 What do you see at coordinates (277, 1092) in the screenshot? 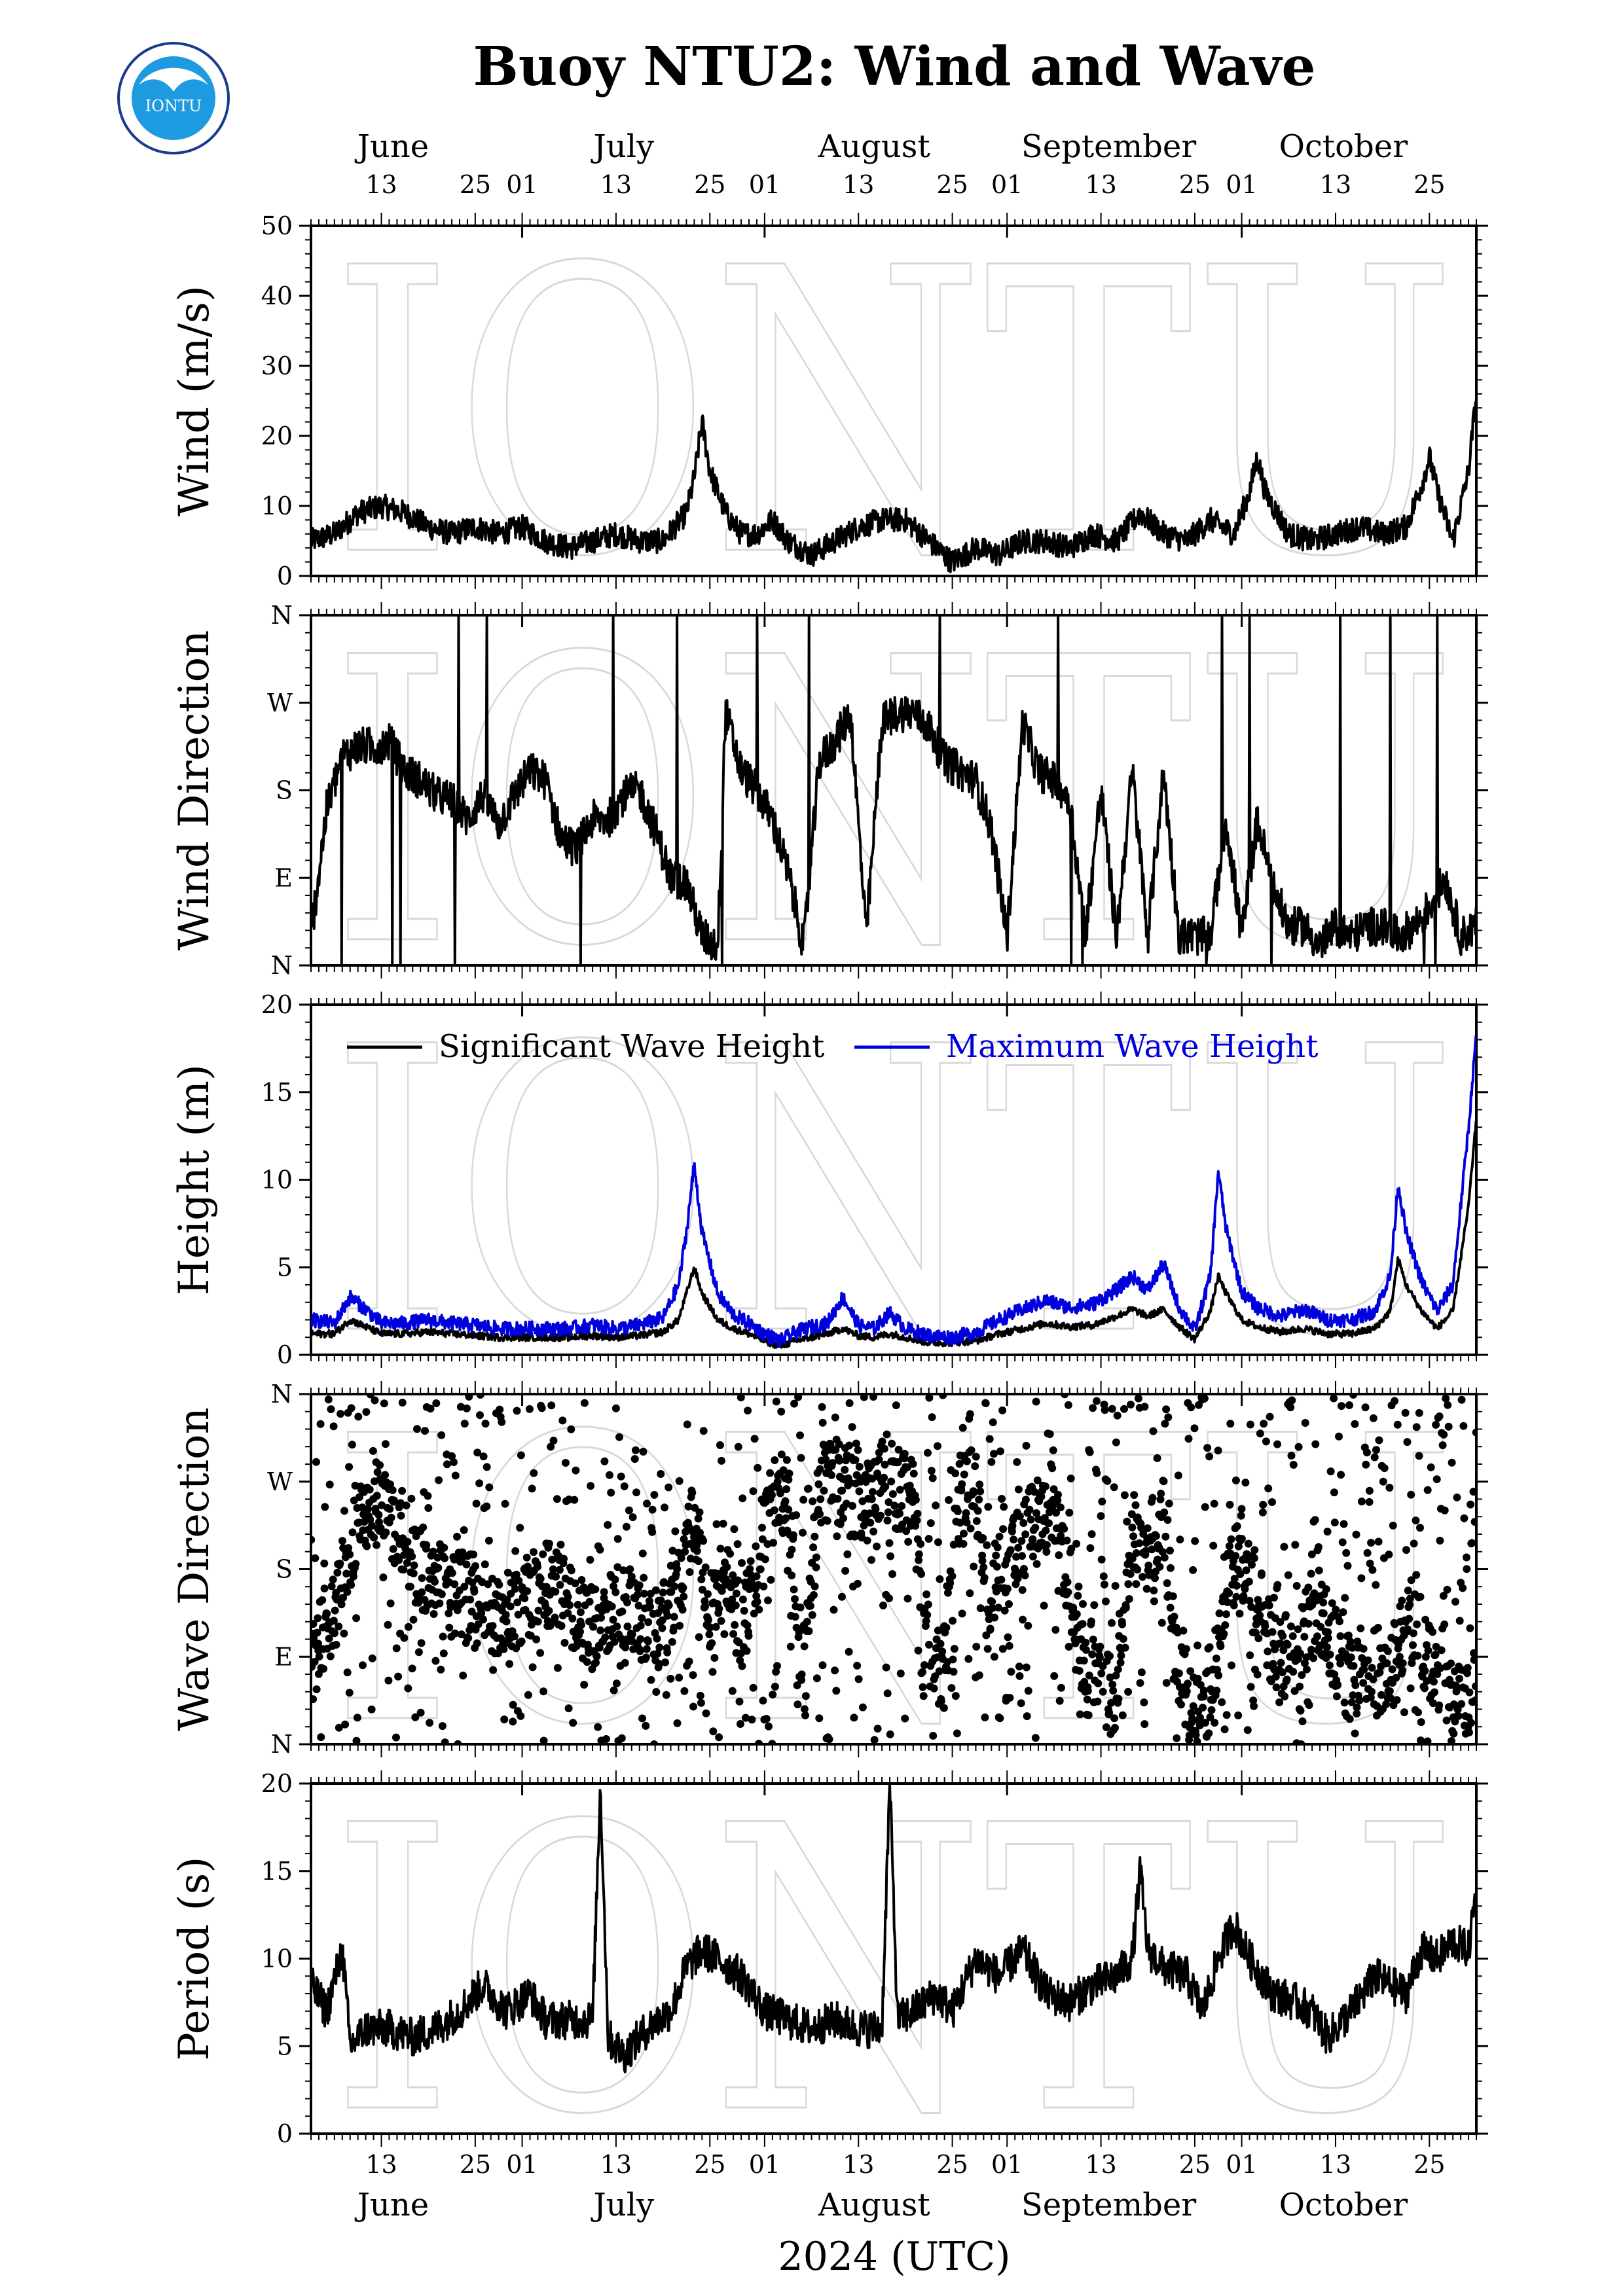
I see `y-tick-label: 15` at bounding box center [277, 1092].